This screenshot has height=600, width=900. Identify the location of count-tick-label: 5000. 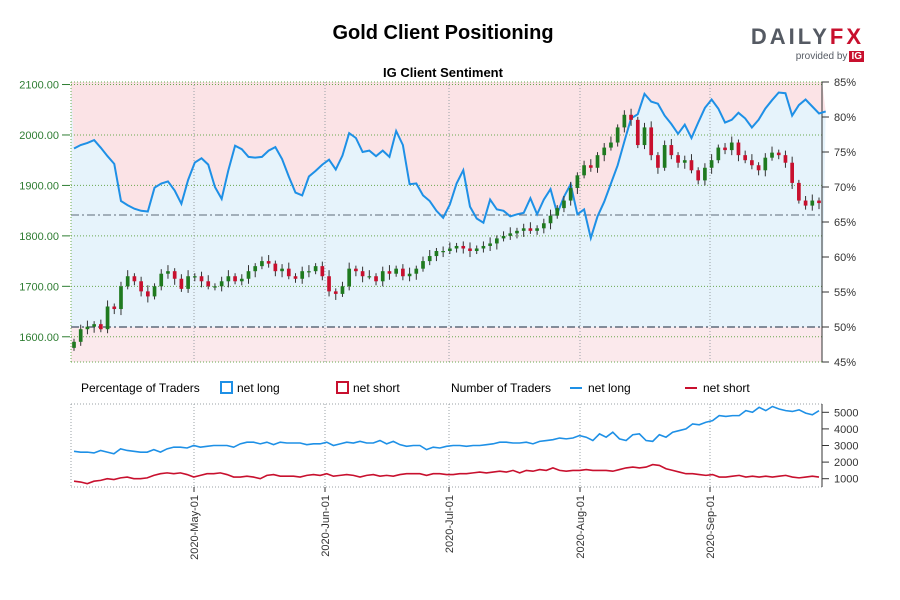
(846, 413).